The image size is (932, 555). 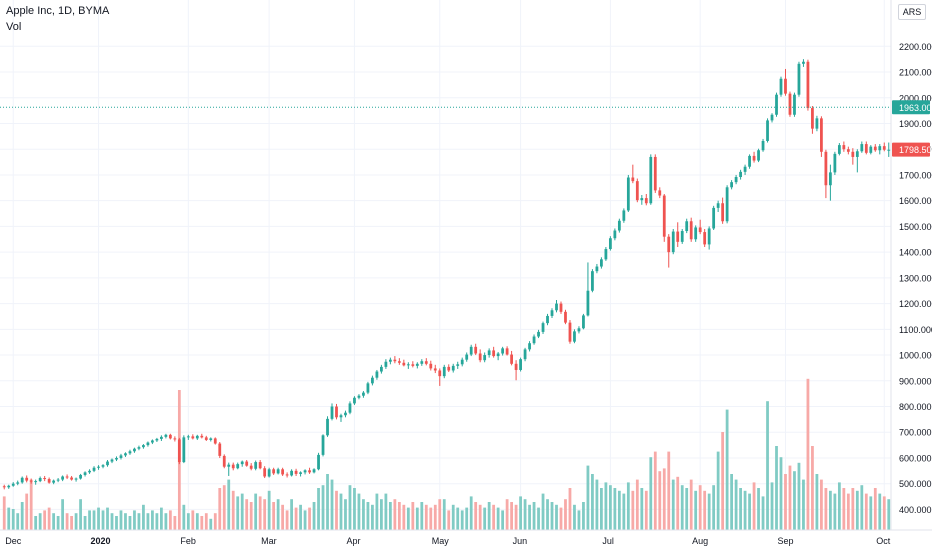 I want to click on price-tick-label: 1300.000, so click(x=915, y=278).